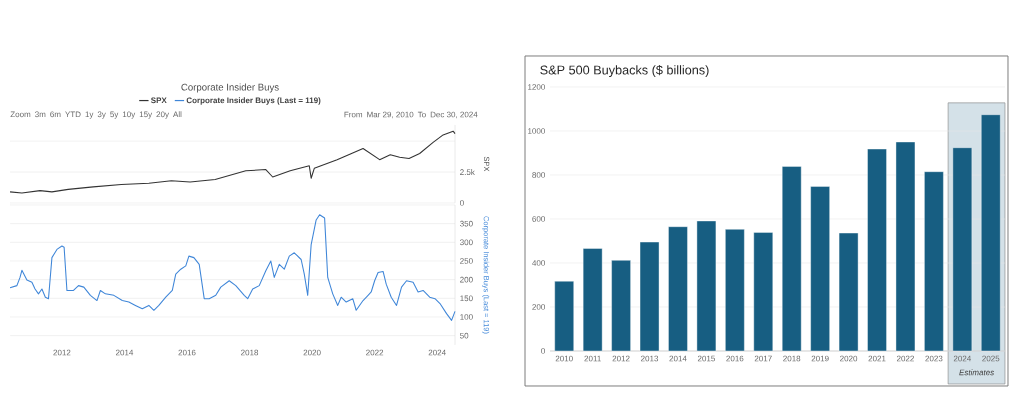 This screenshot has width=1024, height=396. I want to click on x-tick-label: 2017, so click(763, 358).